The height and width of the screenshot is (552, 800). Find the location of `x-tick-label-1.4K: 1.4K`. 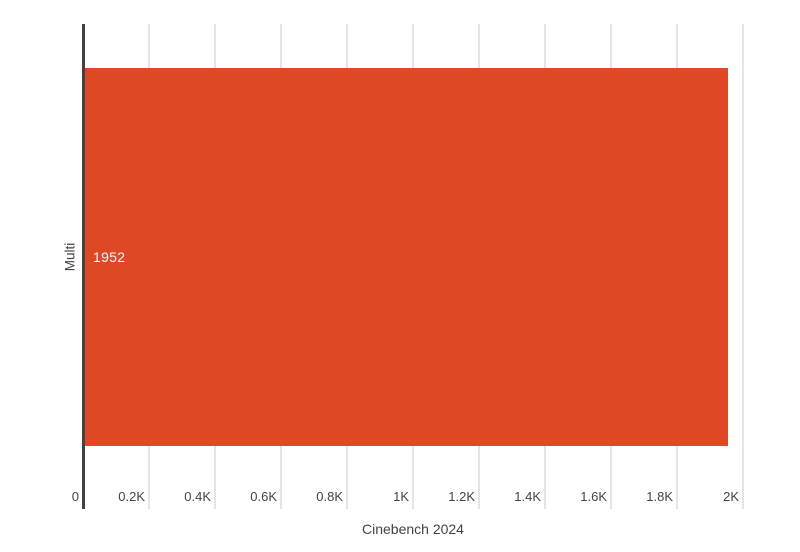

x-tick-label-1.4K: 1.4K is located at coordinates (527, 496).